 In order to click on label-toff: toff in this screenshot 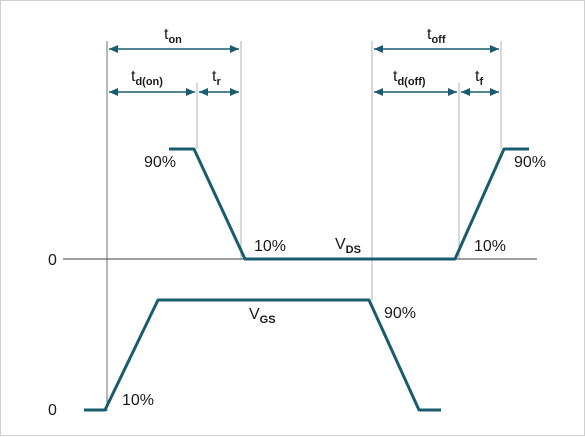, I will do `click(436, 36)`.